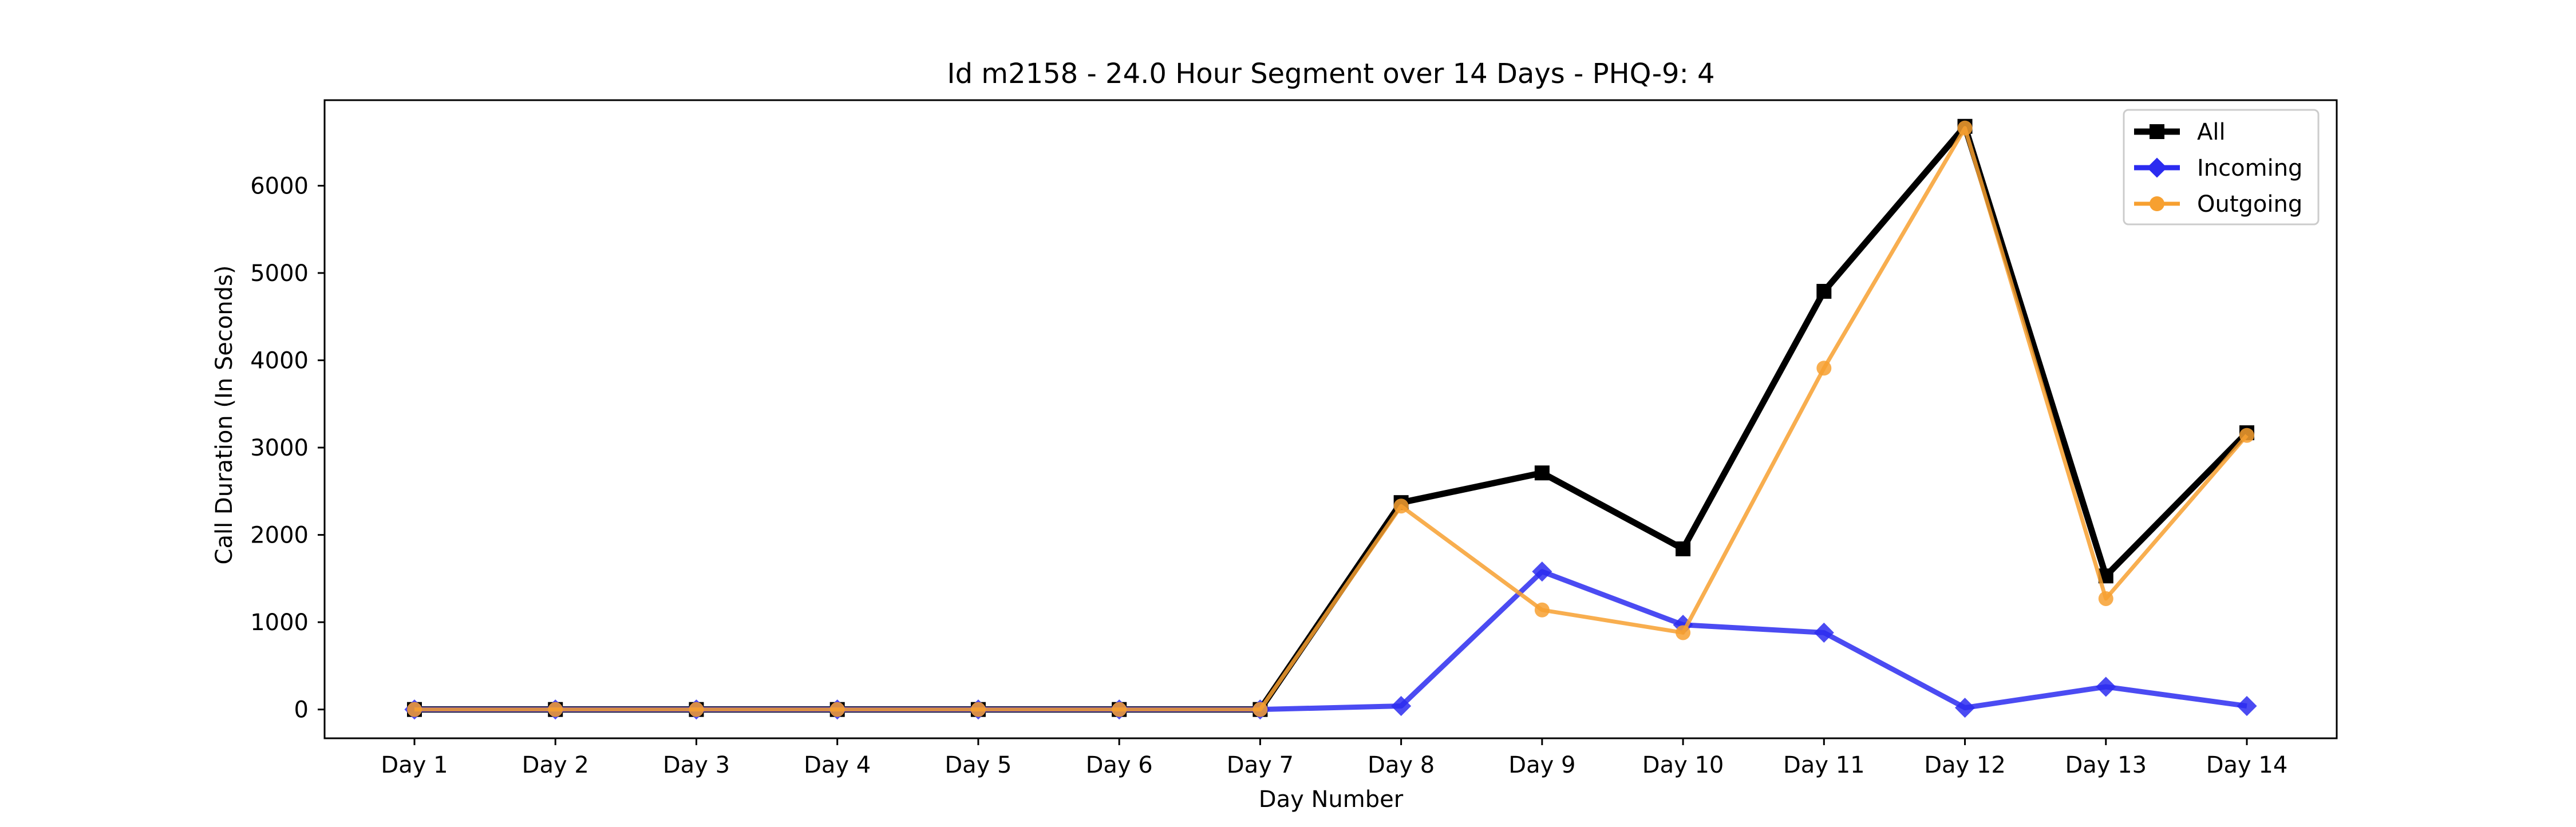 The width and height of the screenshot is (2576, 827). I want to click on y-tick-label: 3000, so click(279, 448).